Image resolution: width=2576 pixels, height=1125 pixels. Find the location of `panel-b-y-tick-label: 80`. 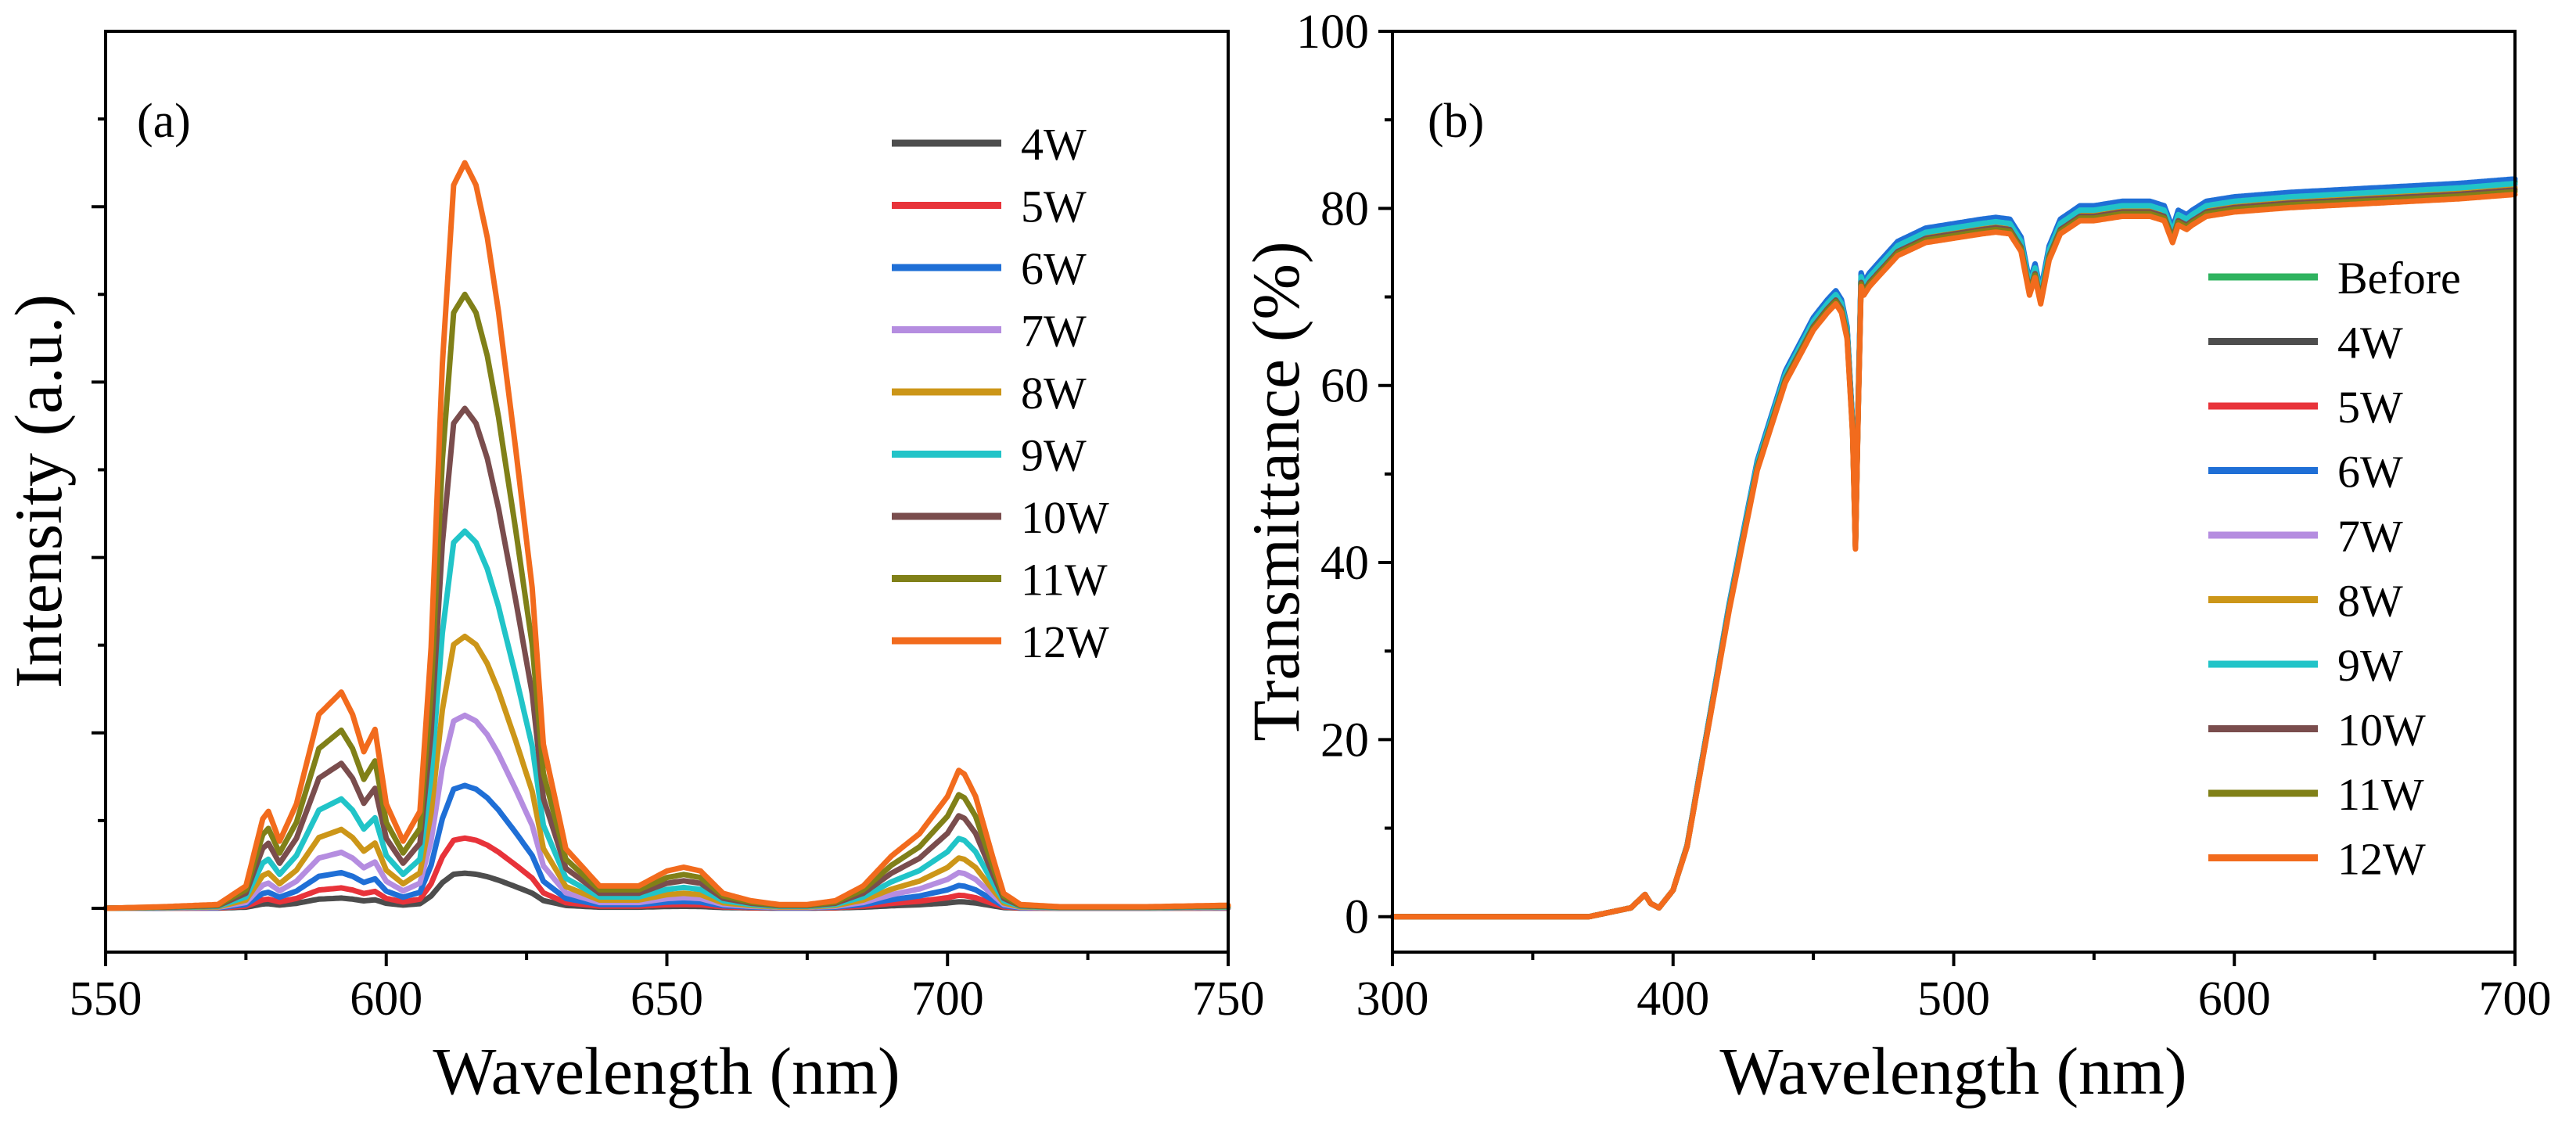

panel-b-y-tick-label: 80 is located at coordinates (1344, 208).